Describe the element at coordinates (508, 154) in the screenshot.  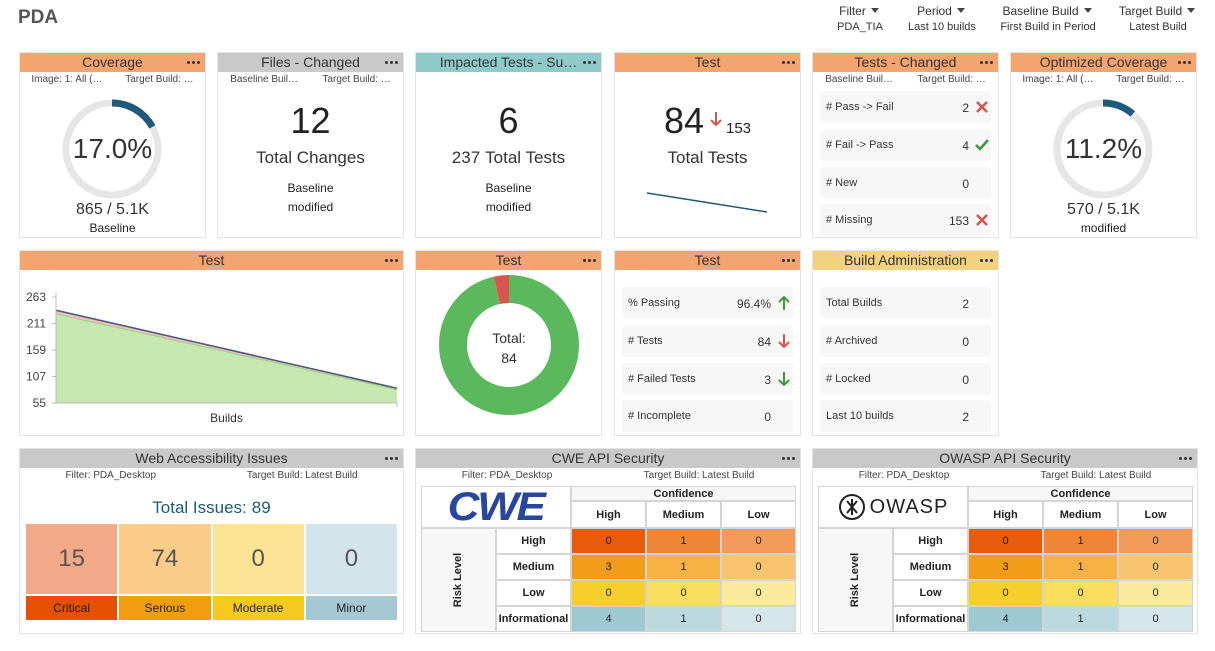
I see `widget-body: 6 237 Total Tests Baseline modified` at that location.